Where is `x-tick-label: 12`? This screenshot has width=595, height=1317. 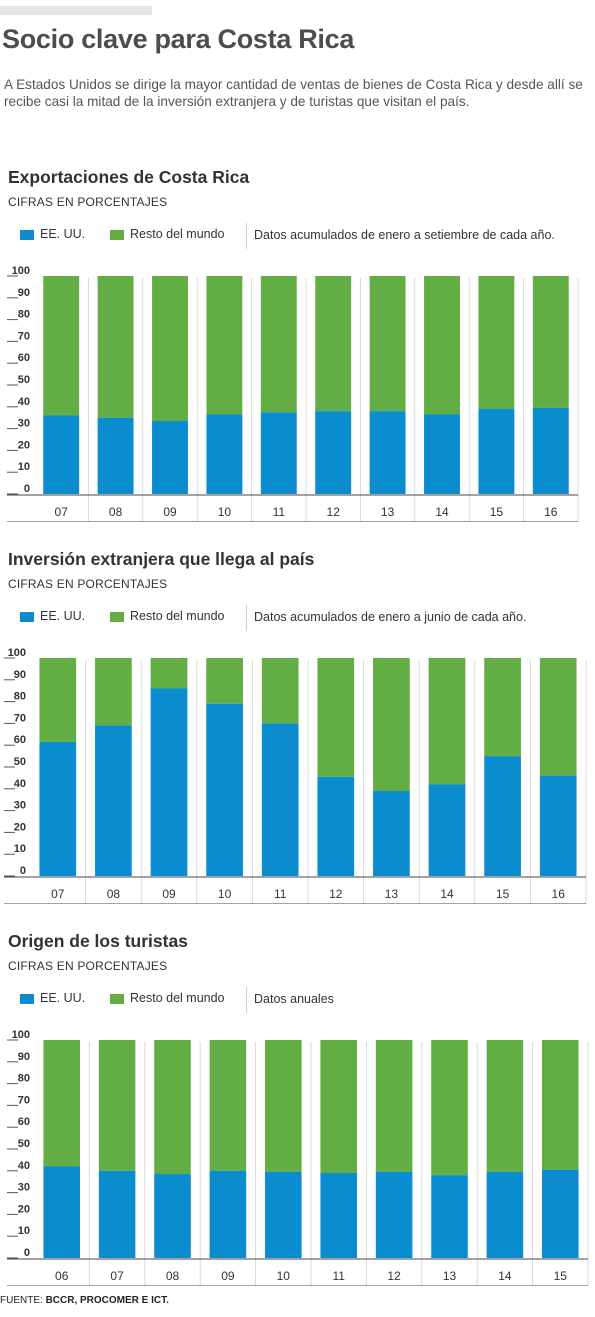
x-tick-label: 12 is located at coordinates (394, 1276).